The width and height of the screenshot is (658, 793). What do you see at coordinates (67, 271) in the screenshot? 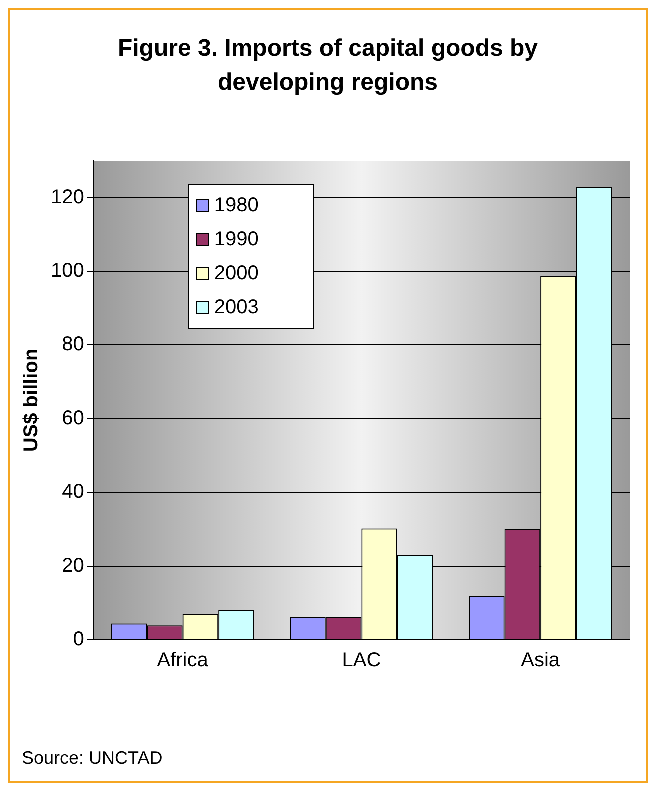
I see `y-tick-label: 100` at bounding box center [67, 271].